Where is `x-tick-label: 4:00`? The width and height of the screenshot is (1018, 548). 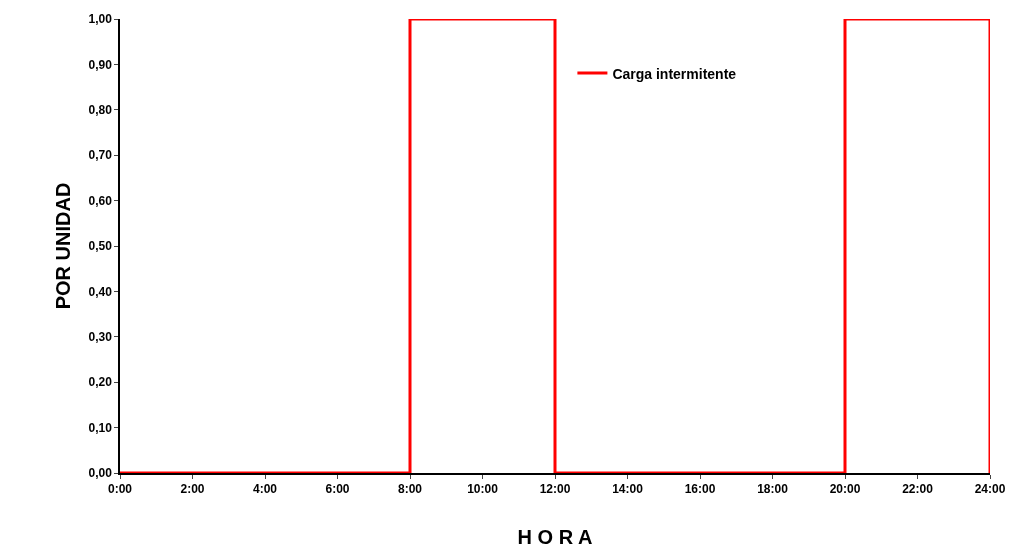 x-tick-label: 4:00 is located at coordinates (265, 489).